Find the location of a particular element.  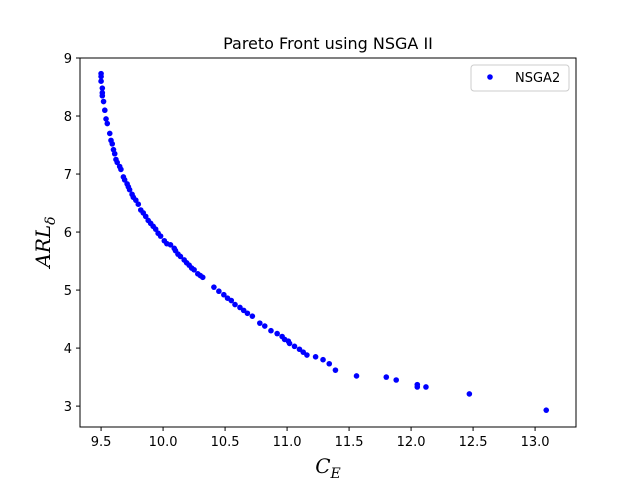

y-tick-label: 4 is located at coordinates (68, 349).